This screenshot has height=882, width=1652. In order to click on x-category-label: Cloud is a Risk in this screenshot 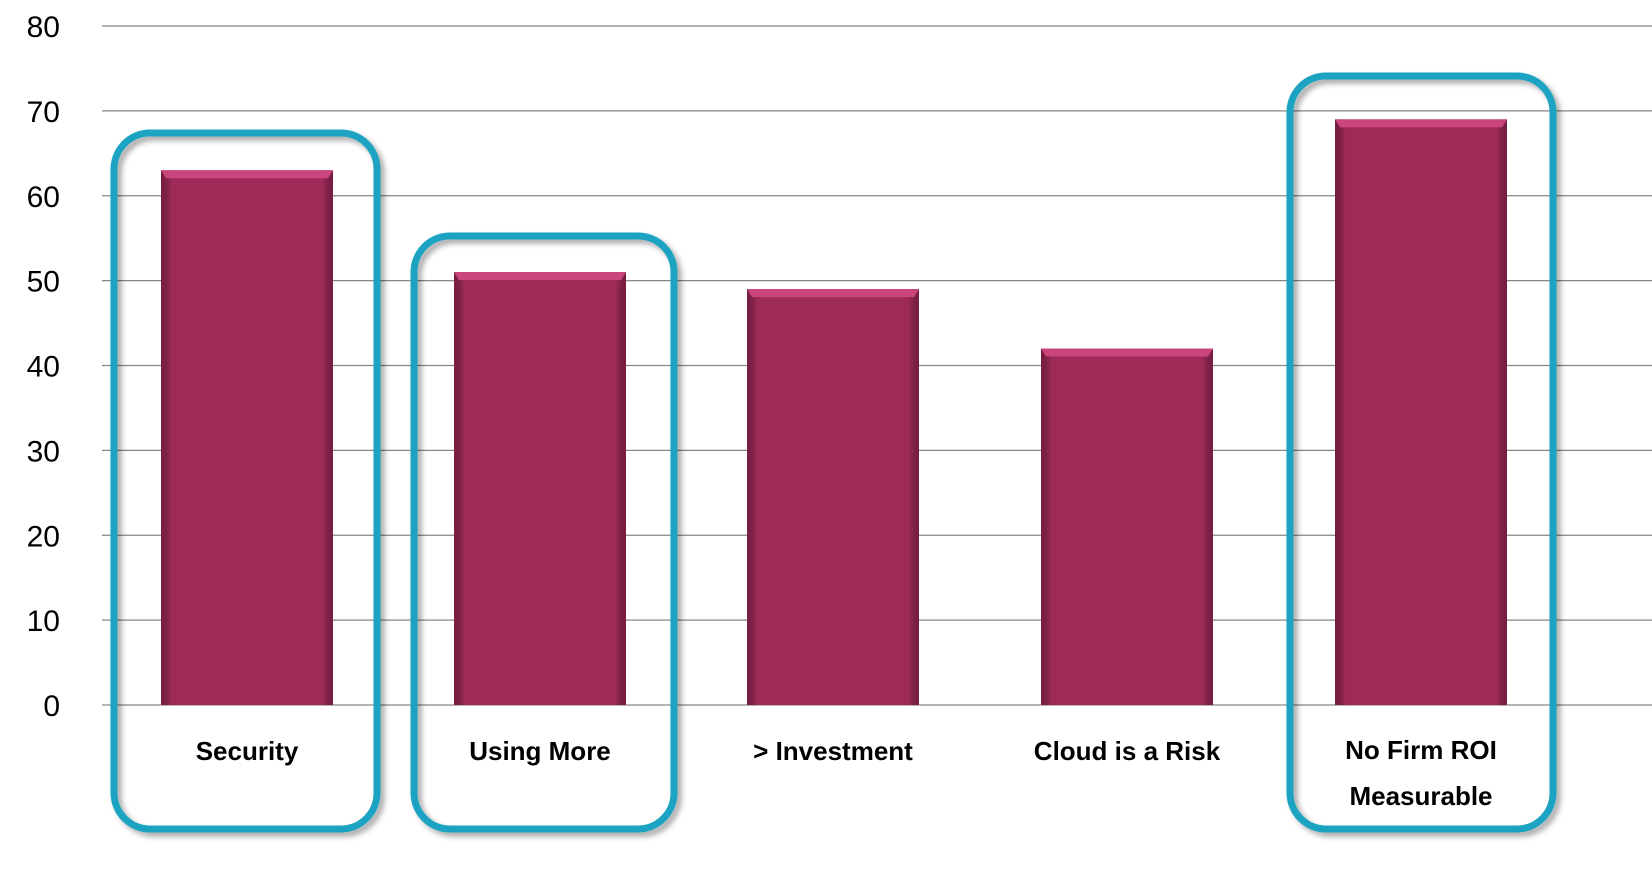, I will do `click(1127, 751)`.